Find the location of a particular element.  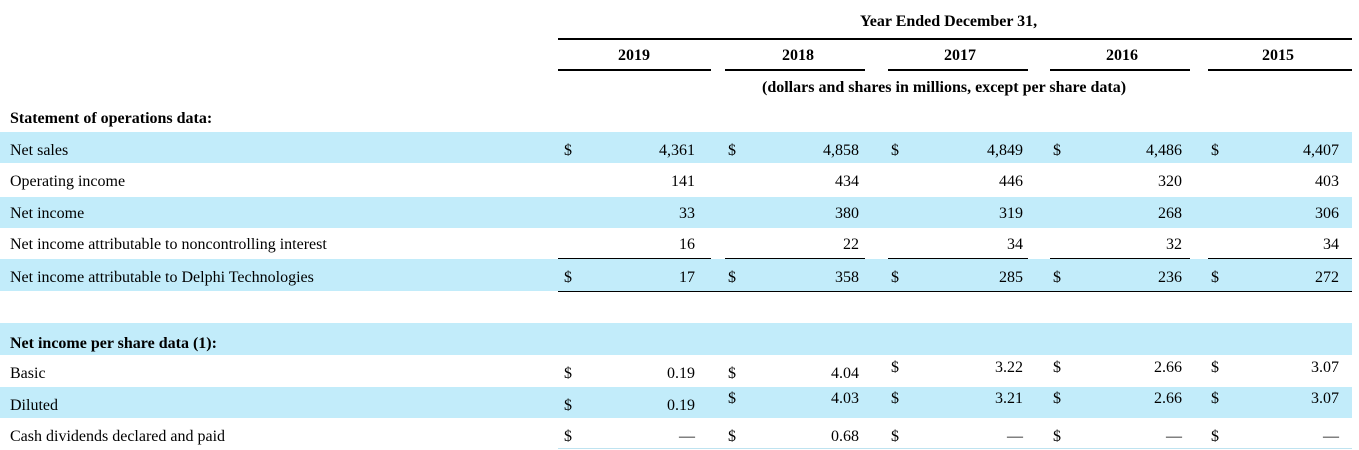

cash-dividends-2019: — is located at coordinates (687, 436).